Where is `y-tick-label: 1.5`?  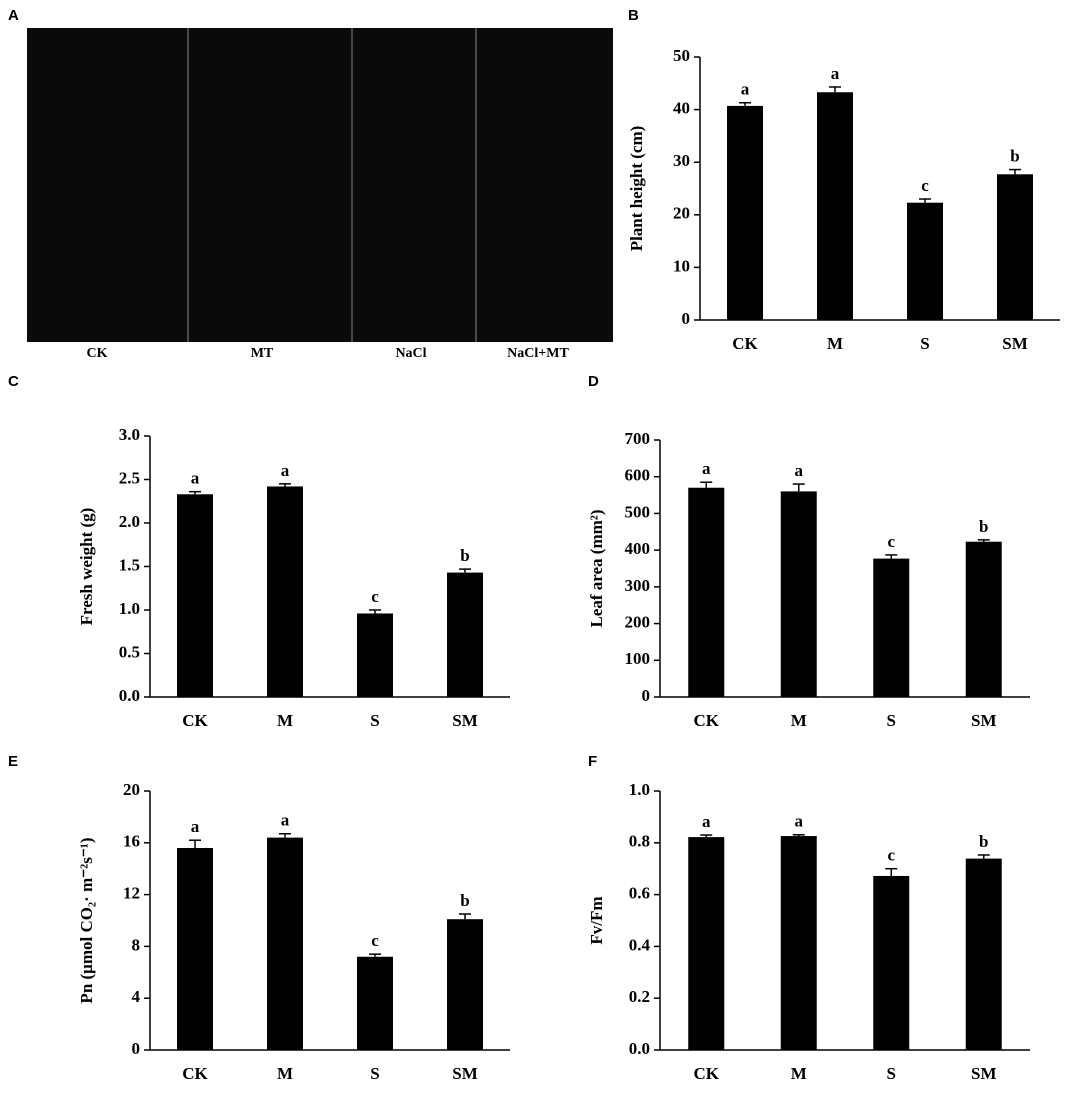
y-tick-label: 1.5 is located at coordinates (129, 564).